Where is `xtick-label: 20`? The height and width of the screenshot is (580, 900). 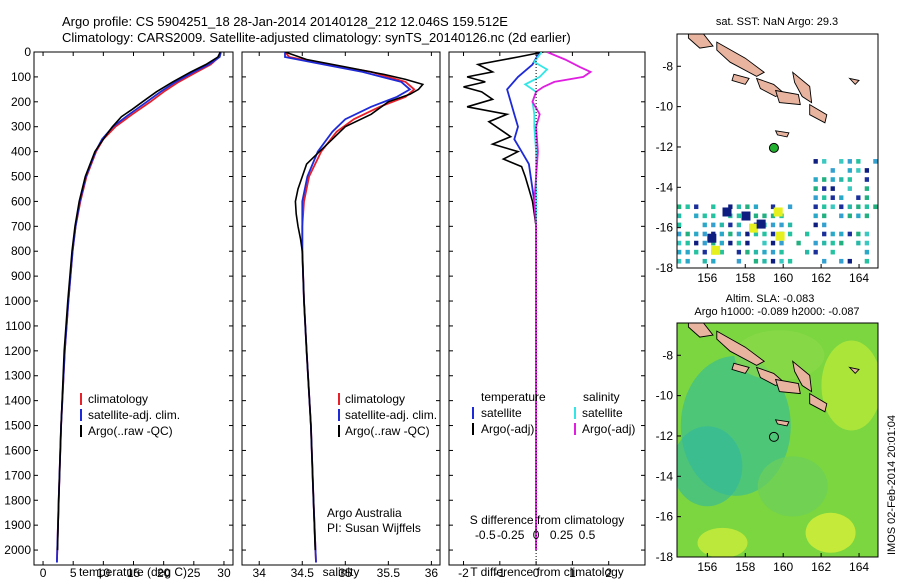
xtick-label: 20 is located at coordinates (164, 573).